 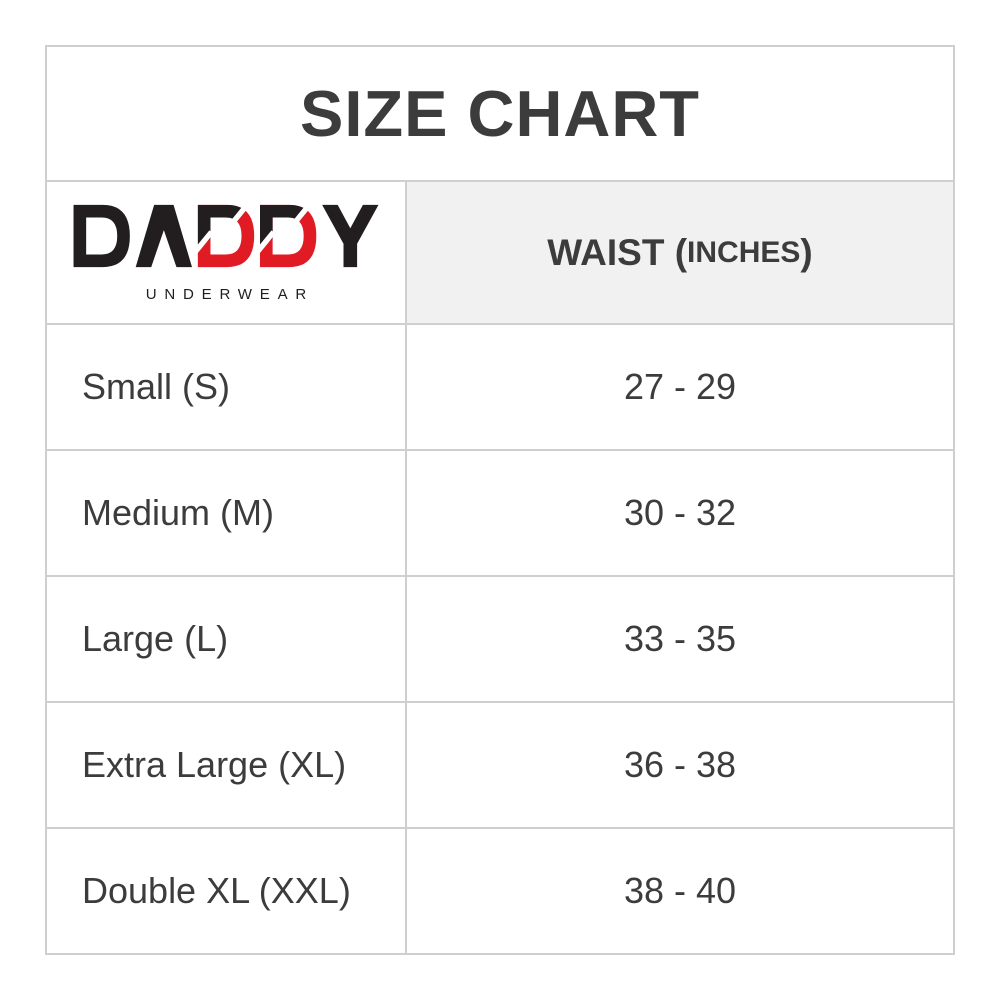 I want to click on page-title: SIZE CHART, so click(x=500, y=113).